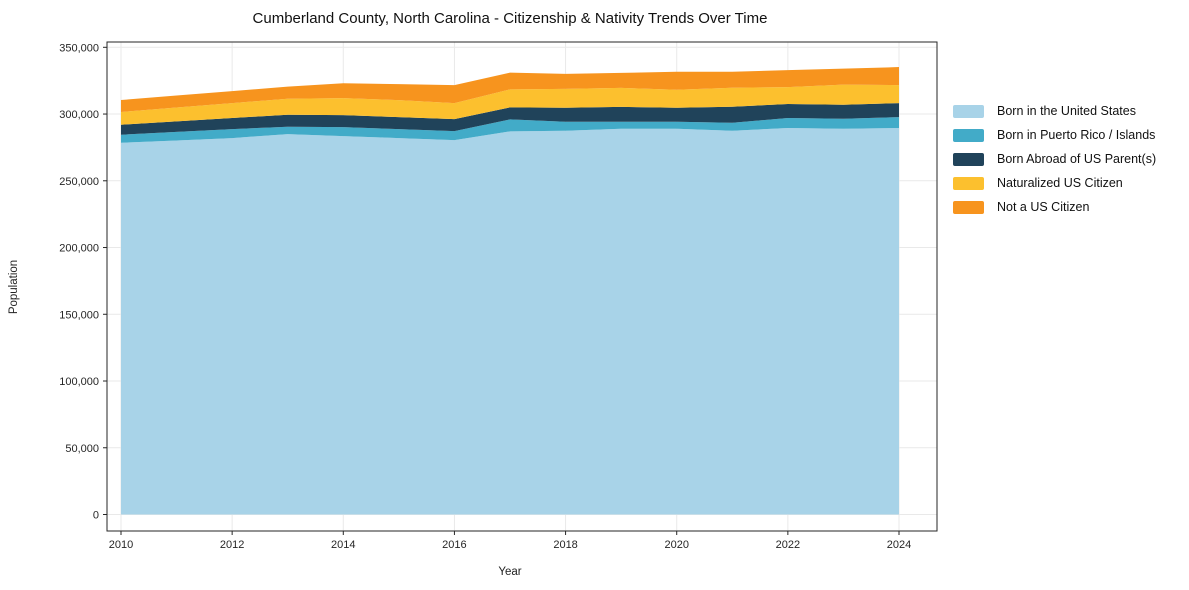 The image size is (1189, 590). I want to click on svg-text: 0, so click(96, 516).